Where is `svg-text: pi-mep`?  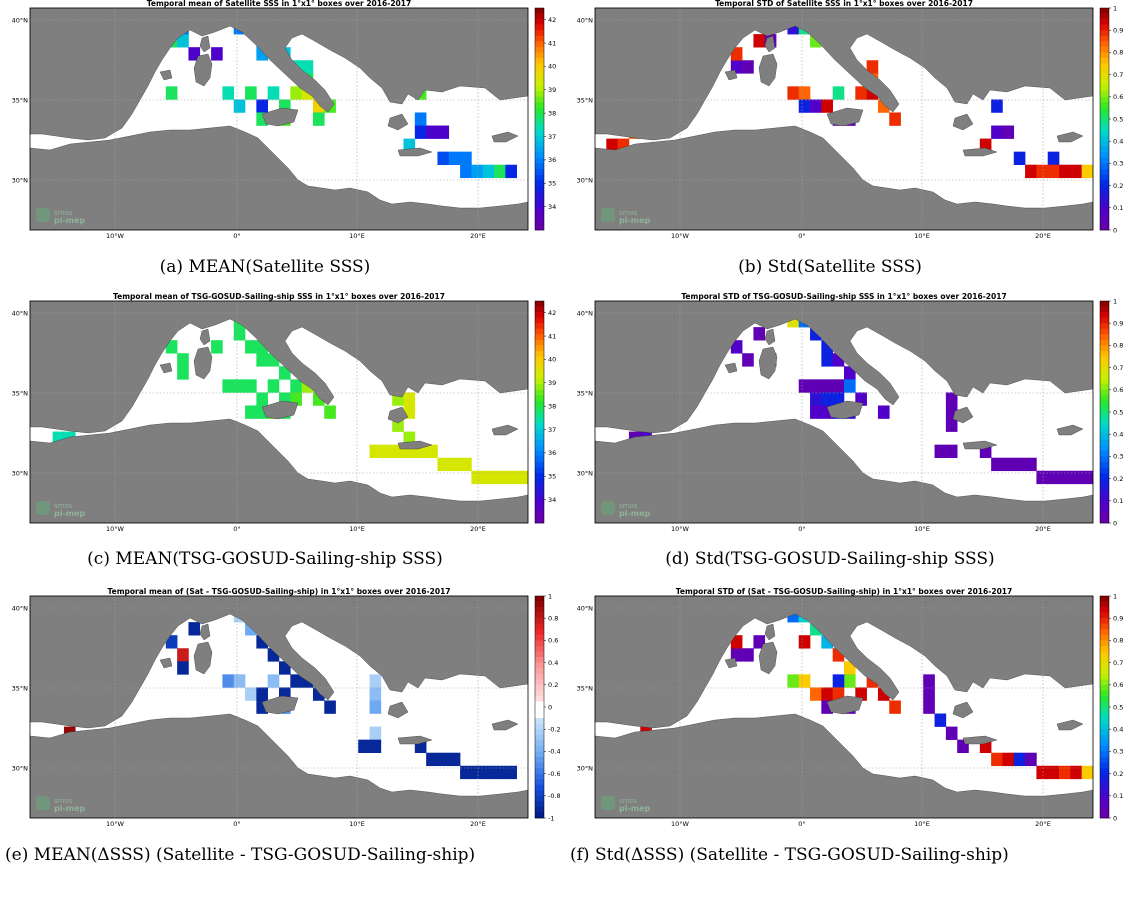
svg-text: pi-mep is located at coordinates (70, 220).